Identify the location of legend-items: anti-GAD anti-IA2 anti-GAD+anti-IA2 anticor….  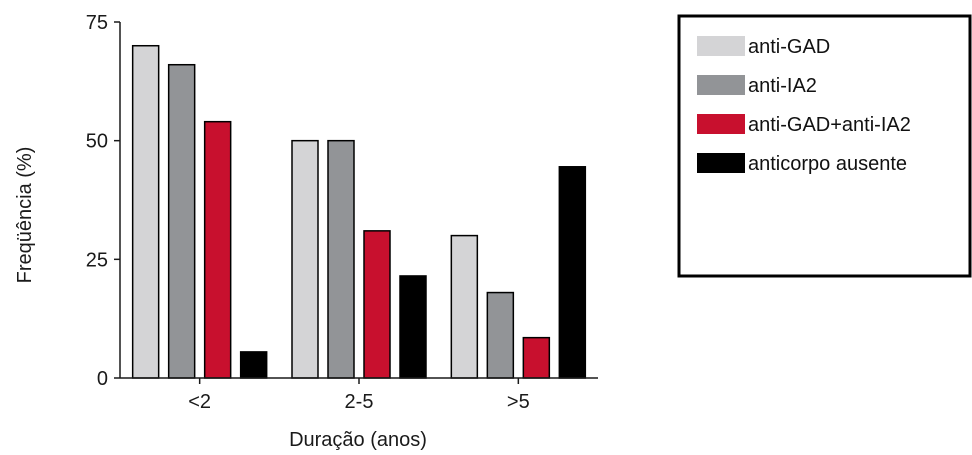
(804, 105).